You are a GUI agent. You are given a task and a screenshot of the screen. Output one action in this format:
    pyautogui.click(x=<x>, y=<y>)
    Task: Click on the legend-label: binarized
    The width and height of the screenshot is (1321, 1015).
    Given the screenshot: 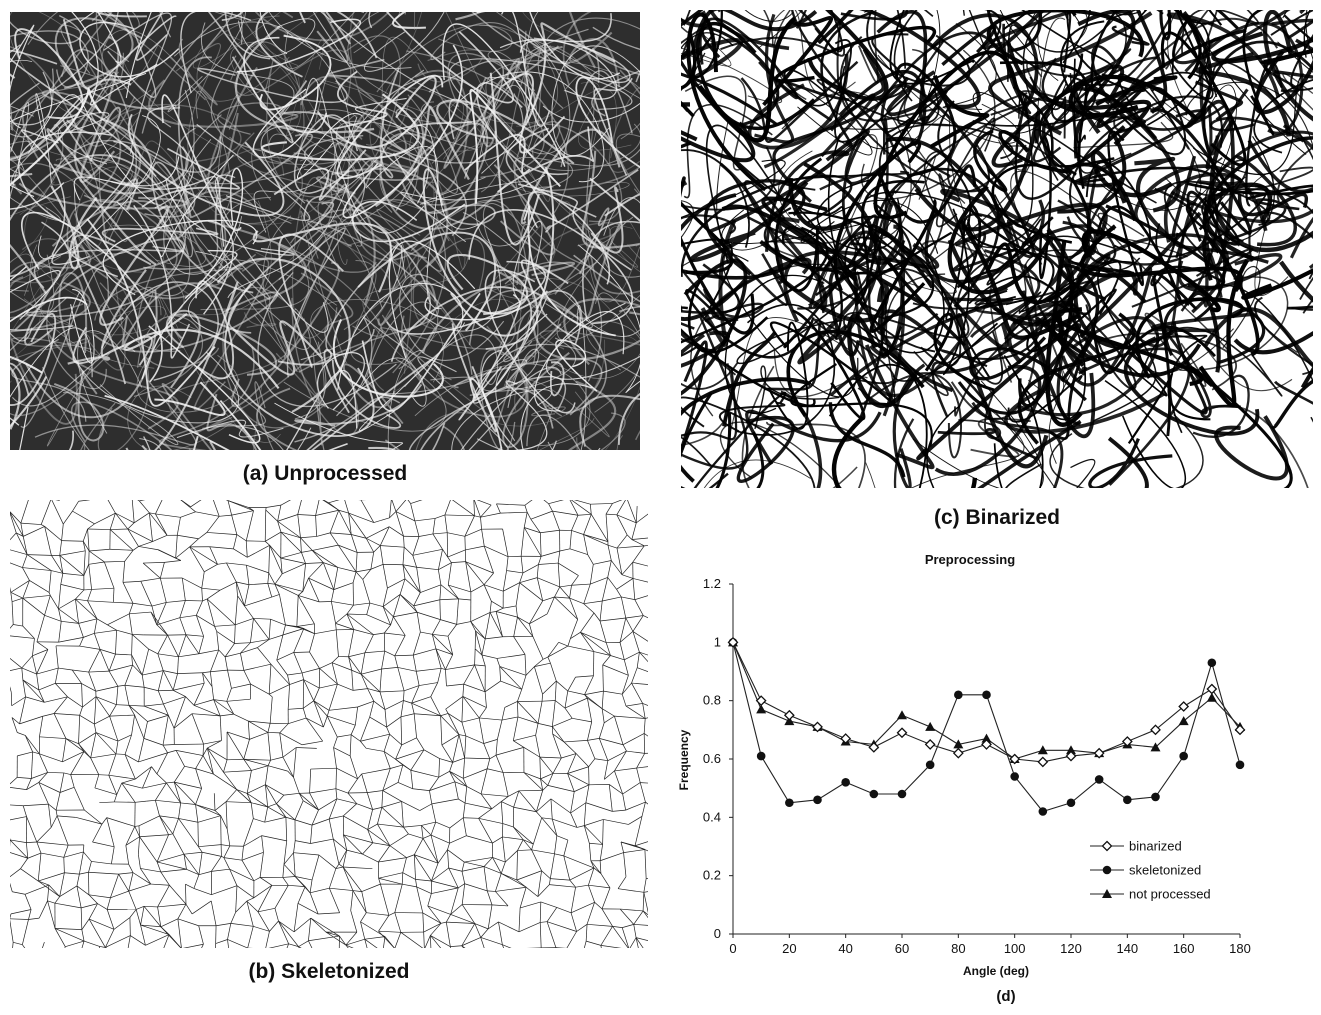 What is the action you would take?
    pyautogui.click(x=1155, y=846)
    